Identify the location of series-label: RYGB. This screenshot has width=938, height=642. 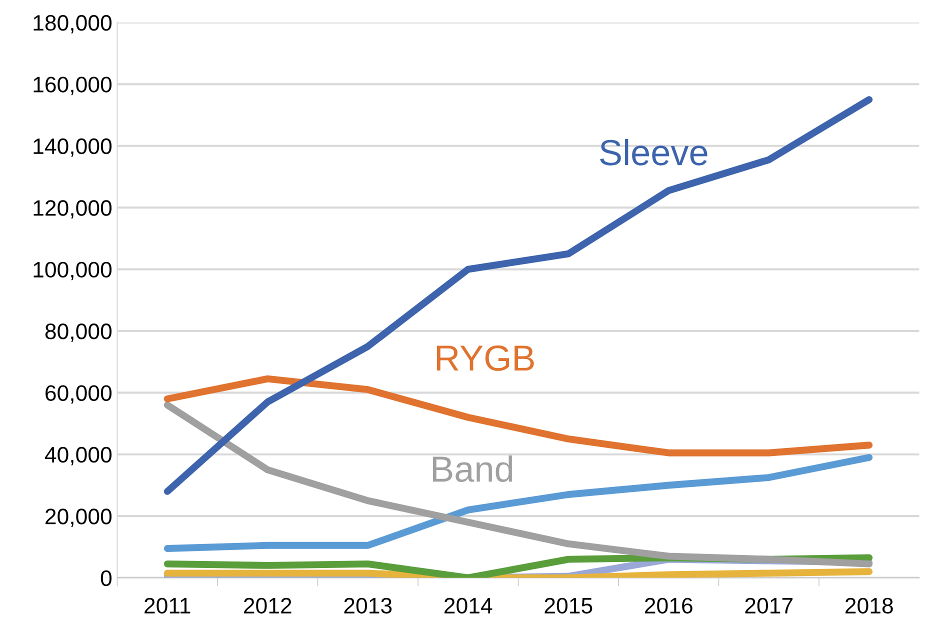
(485, 358).